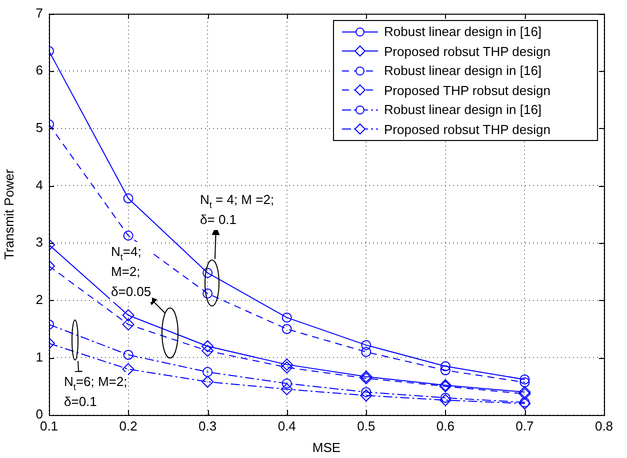  Describe the element at coordinates (445, 426) in the screenshot. I see `x-tick-label: 0.6` at that location.